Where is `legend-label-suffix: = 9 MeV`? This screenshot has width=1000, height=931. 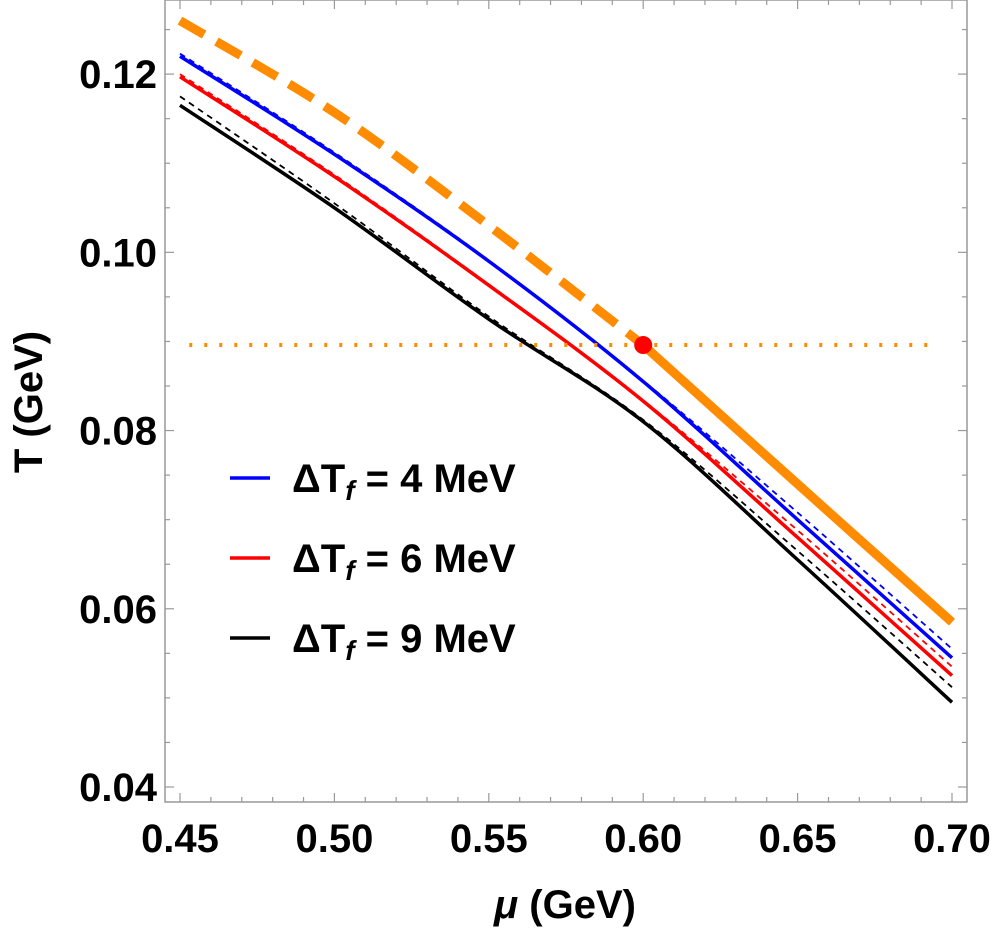 legend-label-suffix: = 9 MeV is located at coordinates (436, 639).